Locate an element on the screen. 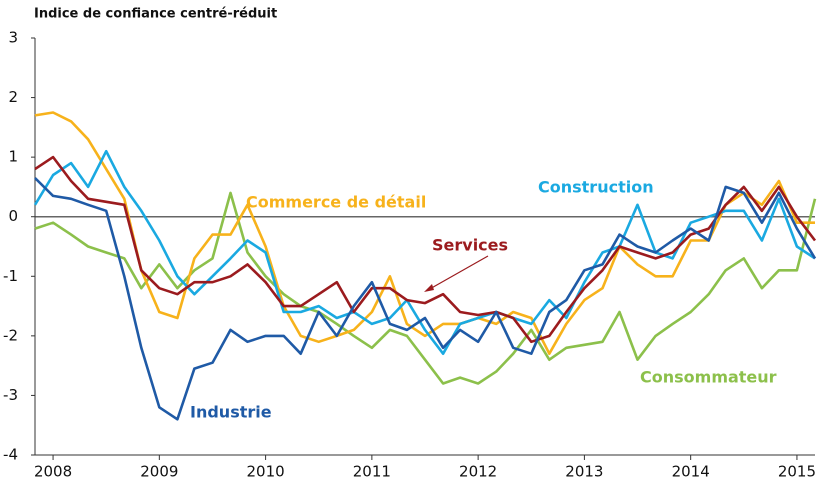  x-tick-label: 2008 is located at coordinates (53, 472).